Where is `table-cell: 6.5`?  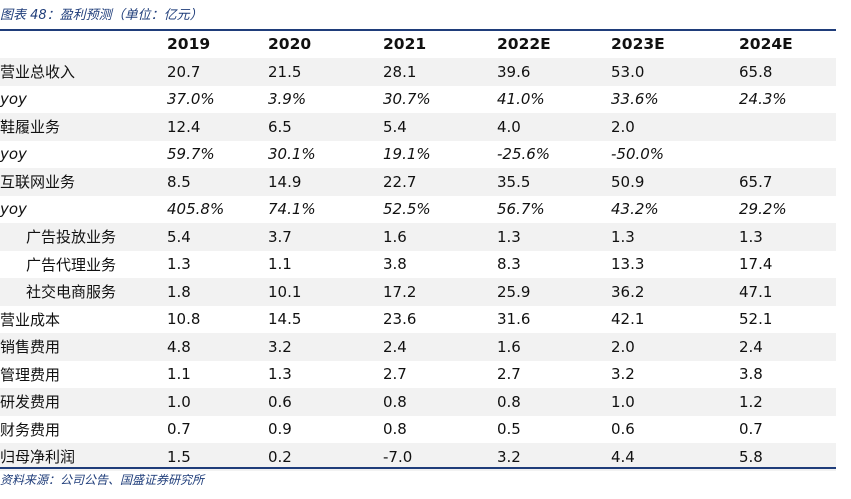
table-cell: 6.5 is located at coordinates (280, 126).